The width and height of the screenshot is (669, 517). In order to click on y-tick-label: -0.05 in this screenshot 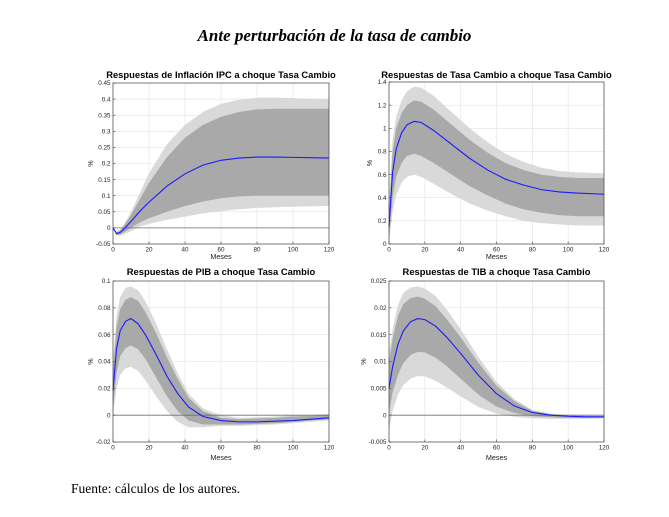, I will do `click(103, 244)`.